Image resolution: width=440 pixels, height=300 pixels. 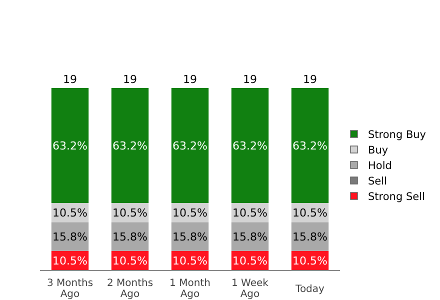 I want to click on legend-label: Strong Sell, so click(x=396, y=197).